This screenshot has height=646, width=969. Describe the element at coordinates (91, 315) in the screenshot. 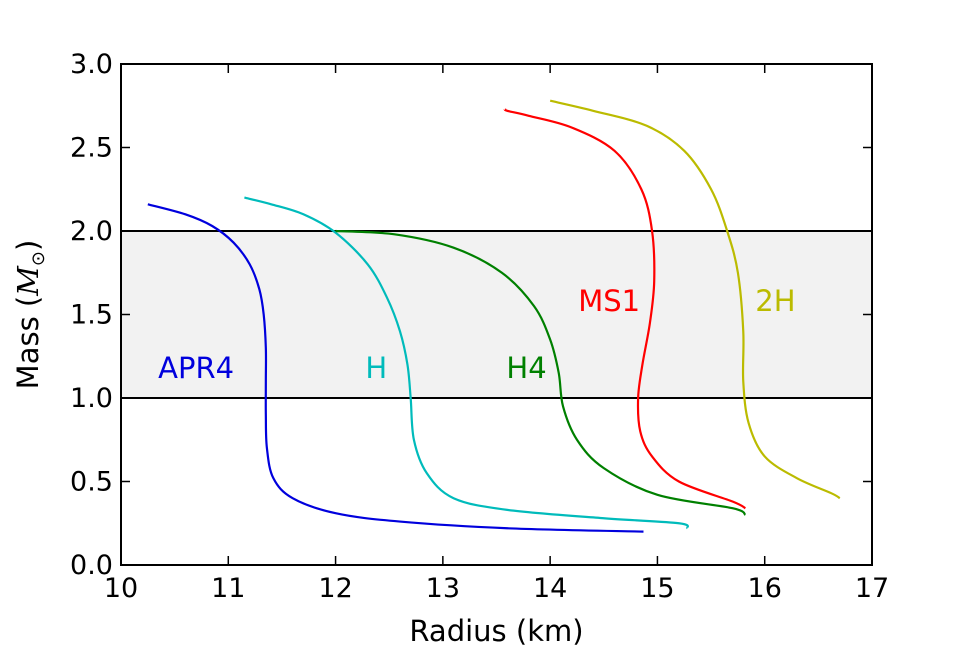

I see `y-tick-label: 1.5` at that location.